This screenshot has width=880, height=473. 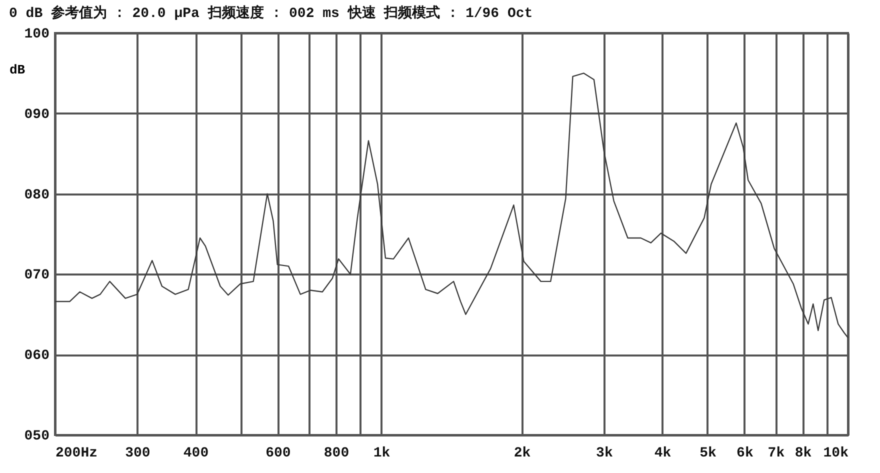 I want to click on x-tick-label: 5k, so click(x=708, y=454).